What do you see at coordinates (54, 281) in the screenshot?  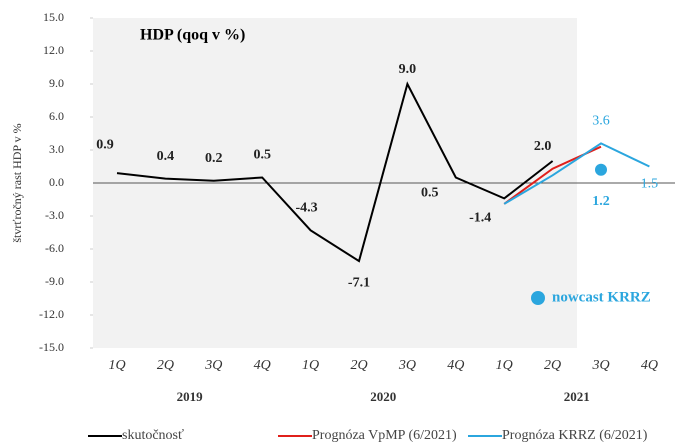 I see `y-tick-label: -9.0` at bounding box center [54, 281].